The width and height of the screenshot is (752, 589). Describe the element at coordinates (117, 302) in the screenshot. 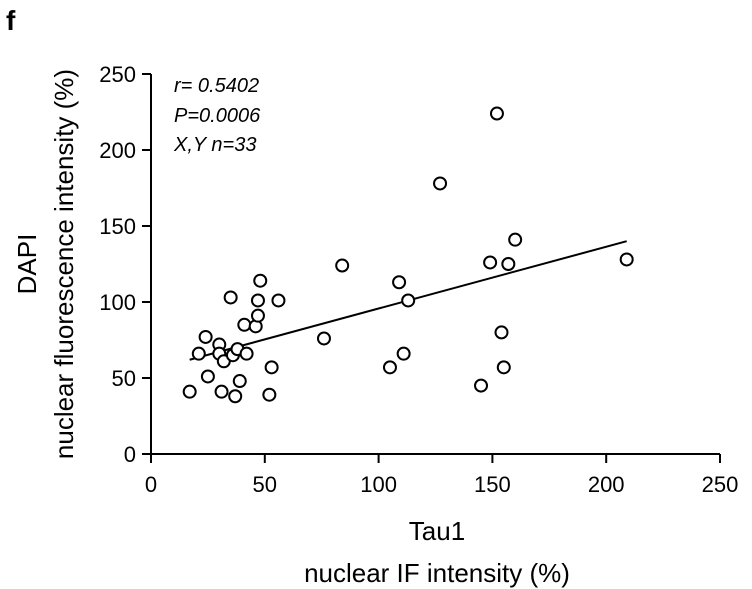

I see `y-tick-label: 100` at that location.